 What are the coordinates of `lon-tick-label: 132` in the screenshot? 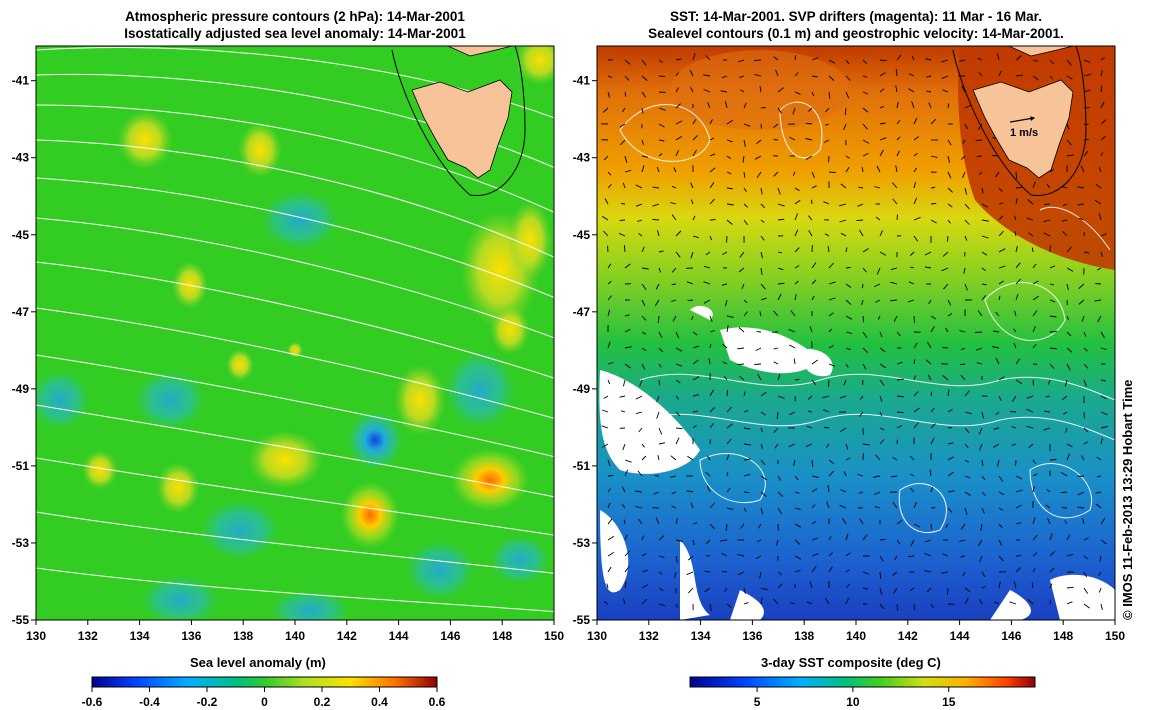 It's located at (649, 636).